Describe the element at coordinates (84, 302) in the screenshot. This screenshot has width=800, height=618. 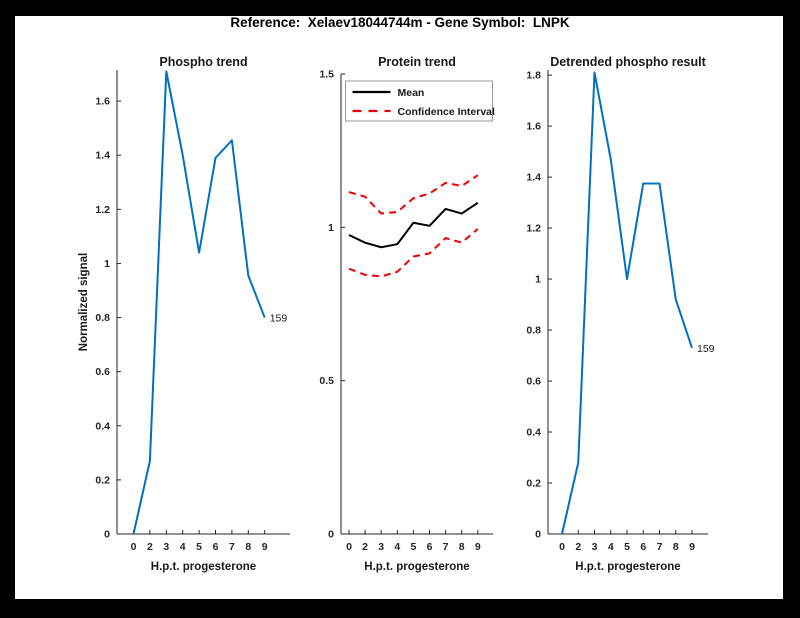
I see `y-axis-label: Normalized signal` at that location.